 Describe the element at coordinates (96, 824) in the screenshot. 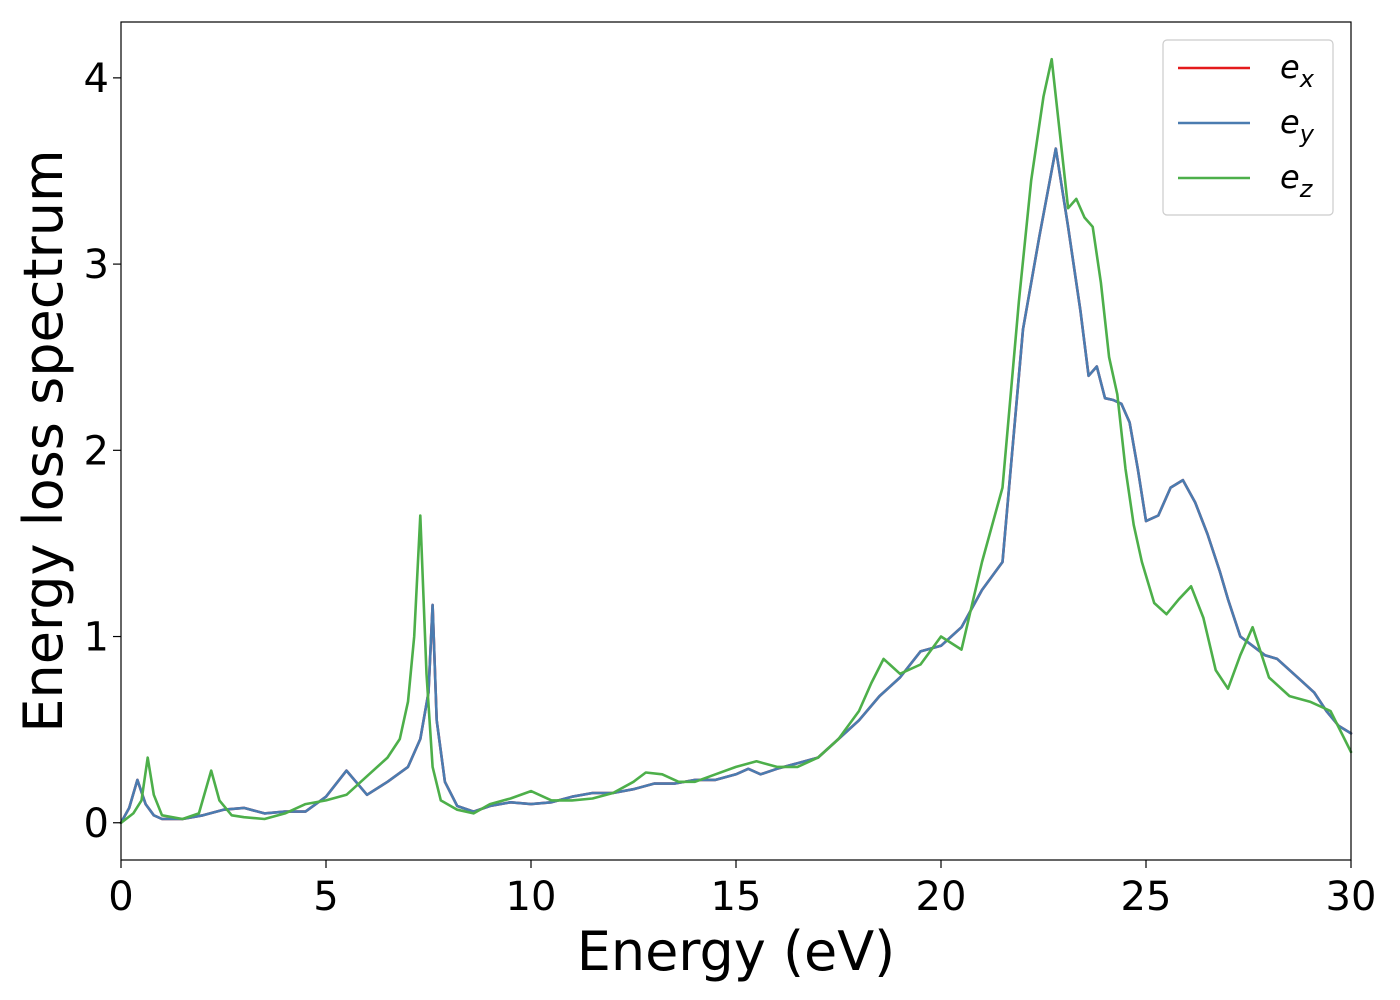

I see `y-tick-label: 0` at that location.